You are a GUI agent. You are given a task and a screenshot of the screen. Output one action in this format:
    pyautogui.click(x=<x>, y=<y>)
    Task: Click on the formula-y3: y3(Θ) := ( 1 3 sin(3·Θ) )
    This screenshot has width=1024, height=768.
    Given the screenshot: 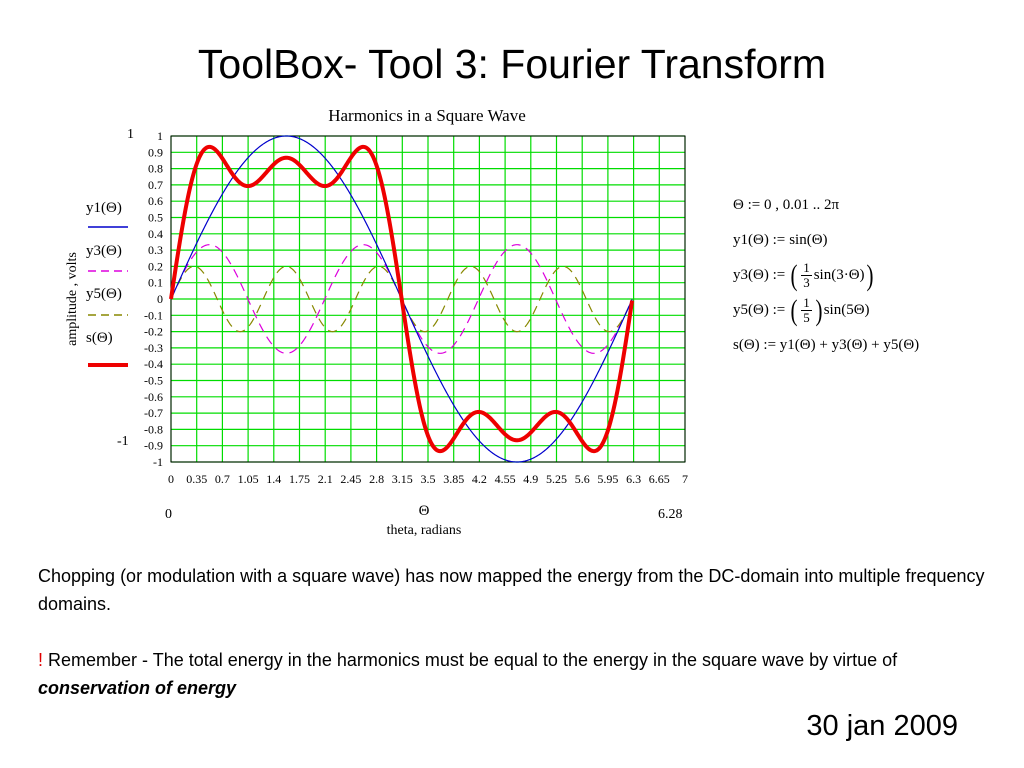 What is the action you would take?
    pyautogui.click(x=868, y=275)
    